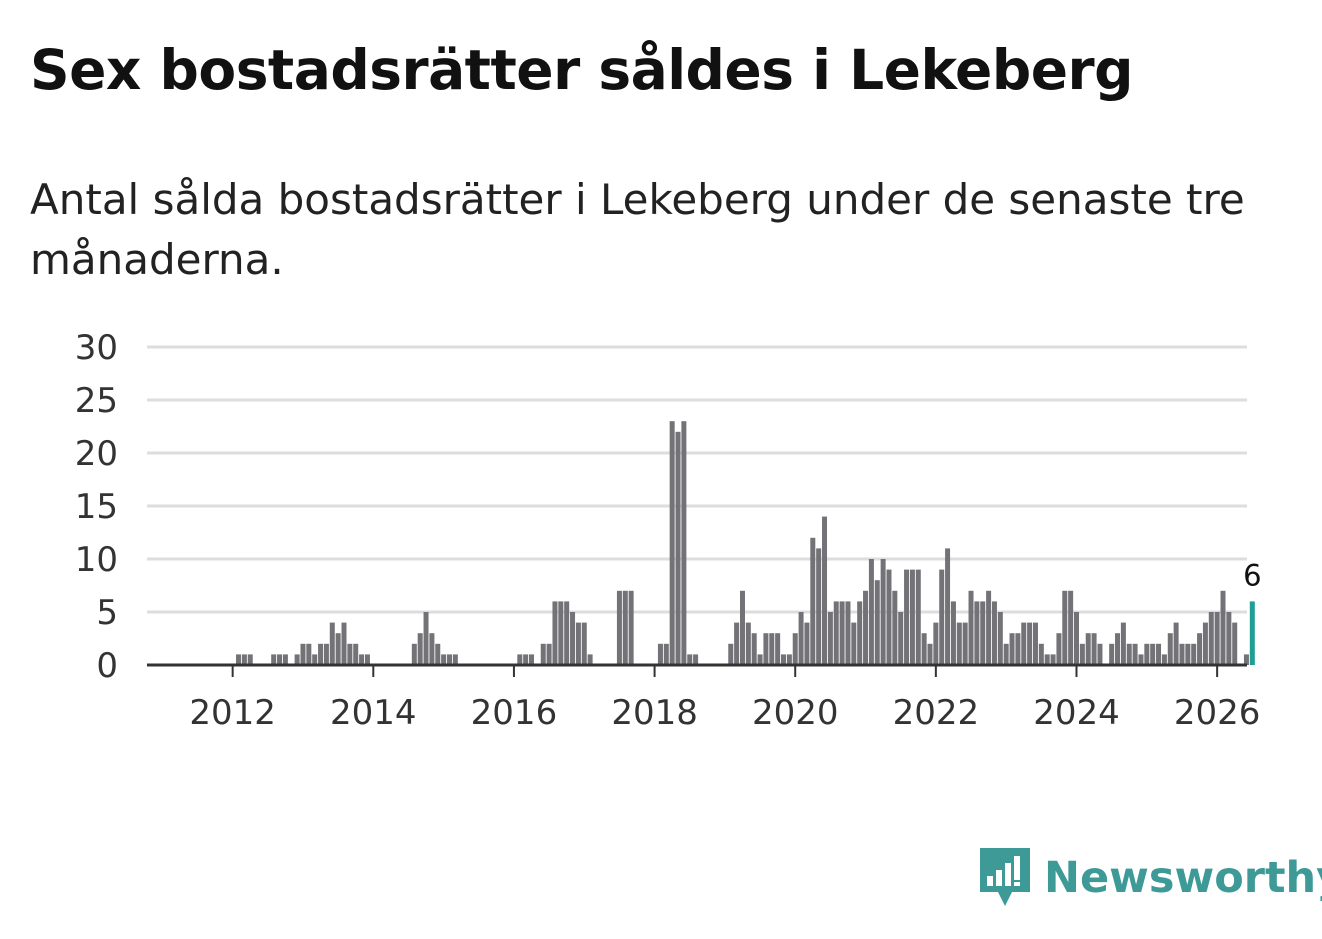 The image size is (1322, 939). What do you see at coordinates (232, 713) in the screenshot?
I see `x-tick-label: 2012` at bounding box center [232, 713].